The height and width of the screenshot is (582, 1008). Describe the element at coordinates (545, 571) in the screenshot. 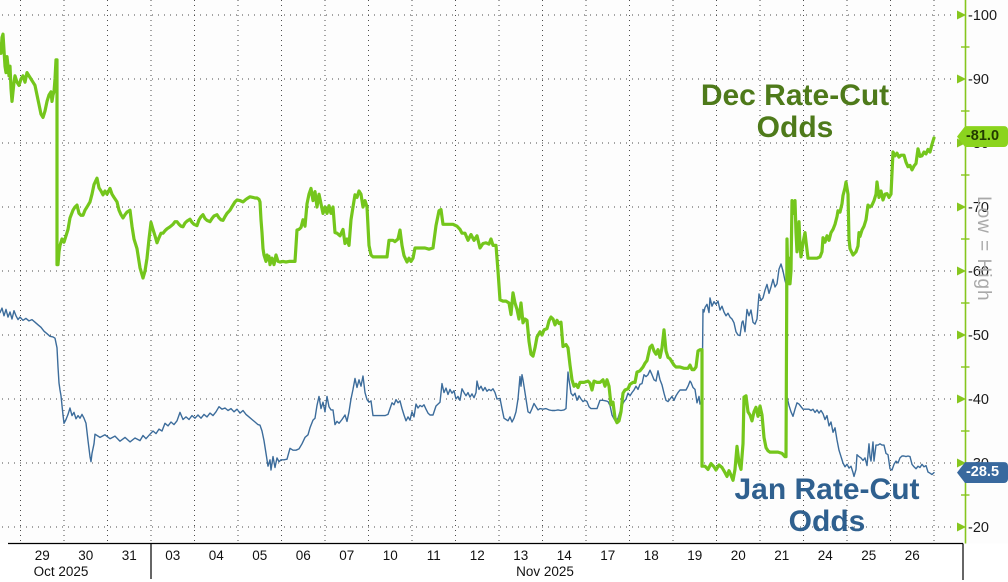

I see `month-label: Nov 2025` at that location.